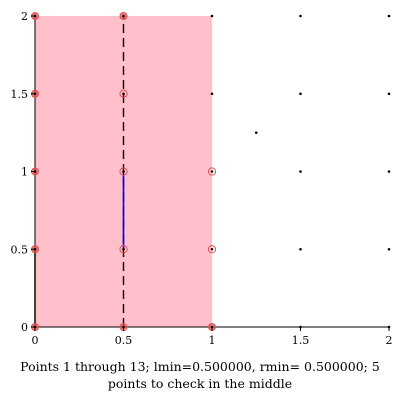  What do you see at coordinates (35, 340) in the screenshot?
I see `x-tick-label: 0` at bounding box center [35, 340].